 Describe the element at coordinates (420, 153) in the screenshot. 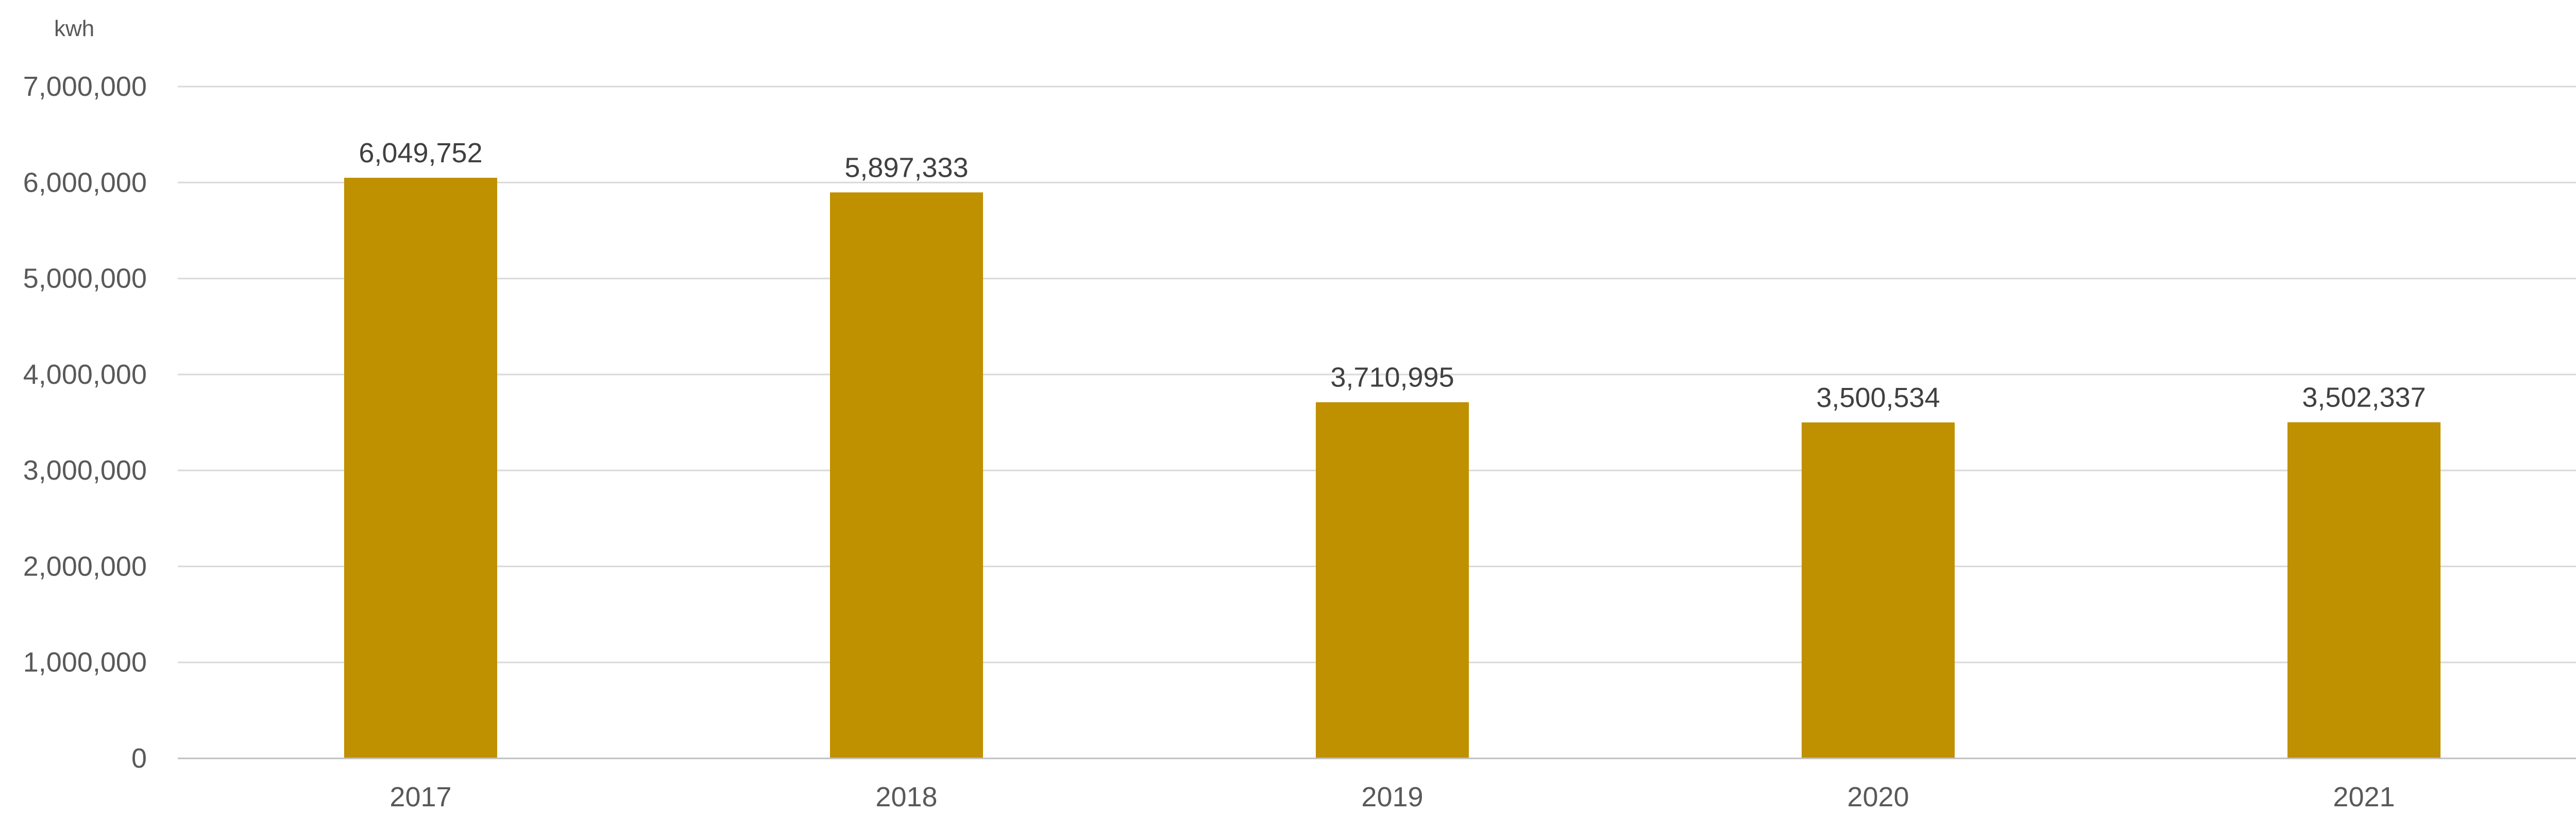

I see `data-label-2017: 6,049,752` at that location.